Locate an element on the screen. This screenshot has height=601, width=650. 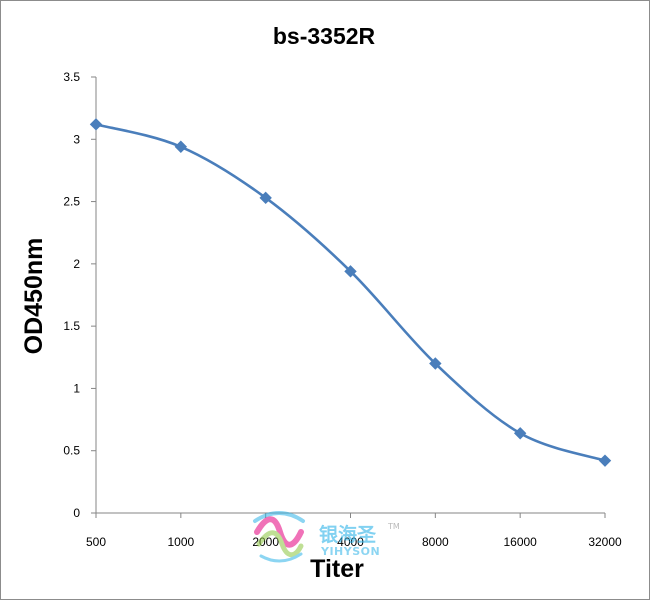
y-tick-label: 0 is located at coordinates (76, 513).